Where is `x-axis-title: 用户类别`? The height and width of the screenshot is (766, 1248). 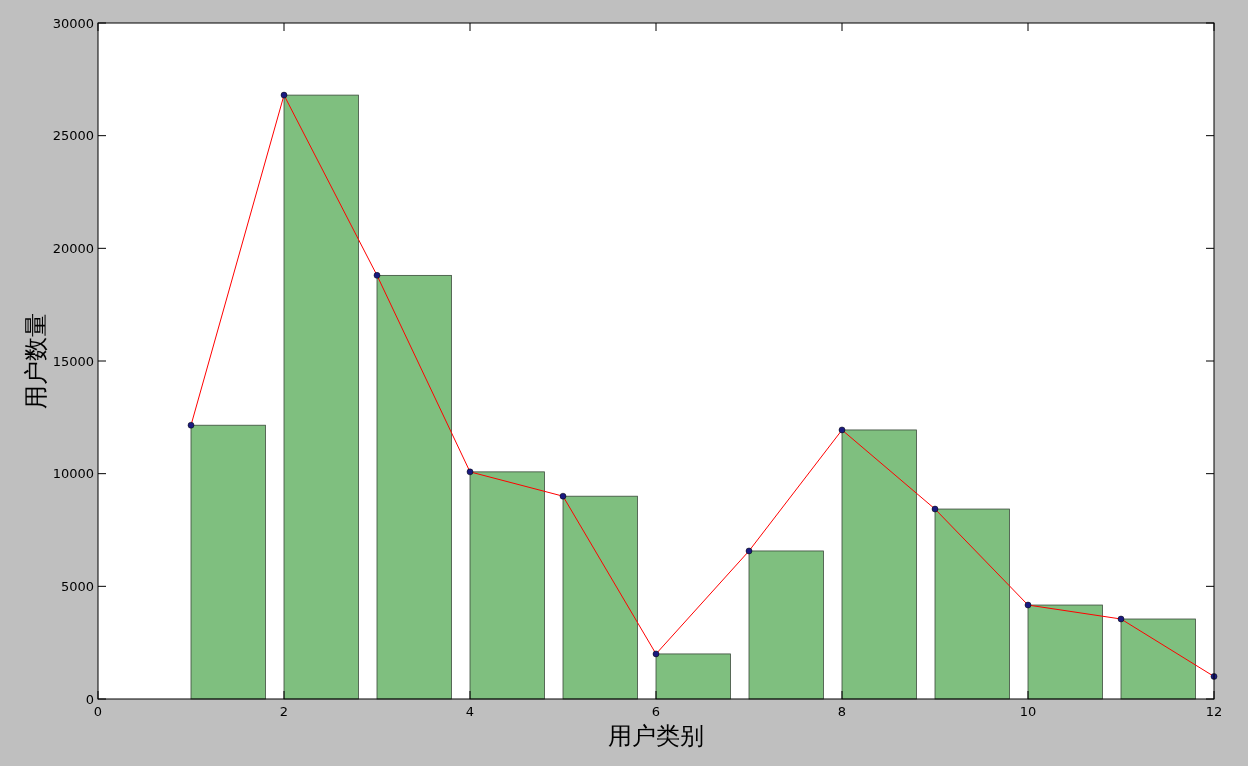 x-axis-title: 用户类别 is located at coordinates (656, 736).